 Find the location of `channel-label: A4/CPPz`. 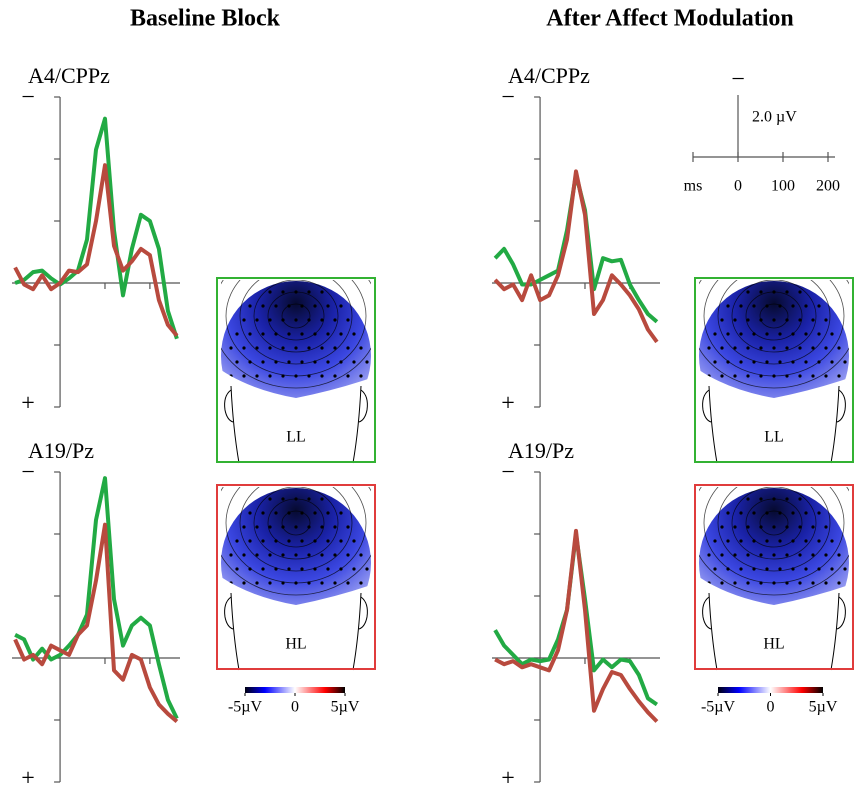

channel-label: A4/CPPz is located at coordinates (69, 75).